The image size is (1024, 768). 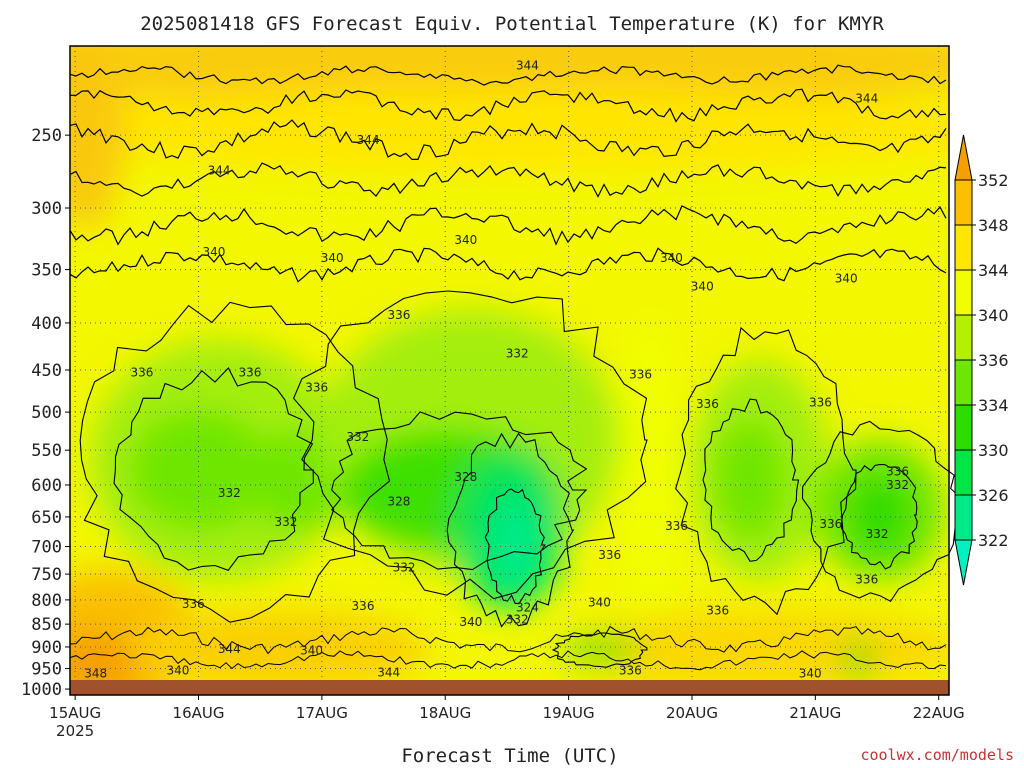 What do you see at coordinates (75, 731) in the screenshot?
I see `x-tick-sublabel: 2025` at bounding box center [75, 731].